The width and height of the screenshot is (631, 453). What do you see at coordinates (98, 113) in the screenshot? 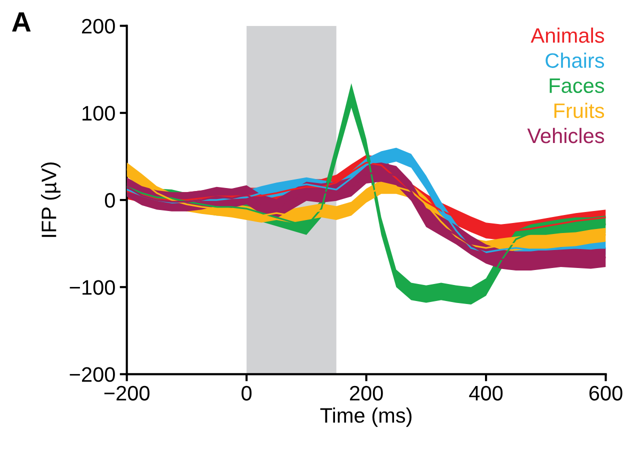
I see `y-tick-label: 100` at bounding box center [98, 113].